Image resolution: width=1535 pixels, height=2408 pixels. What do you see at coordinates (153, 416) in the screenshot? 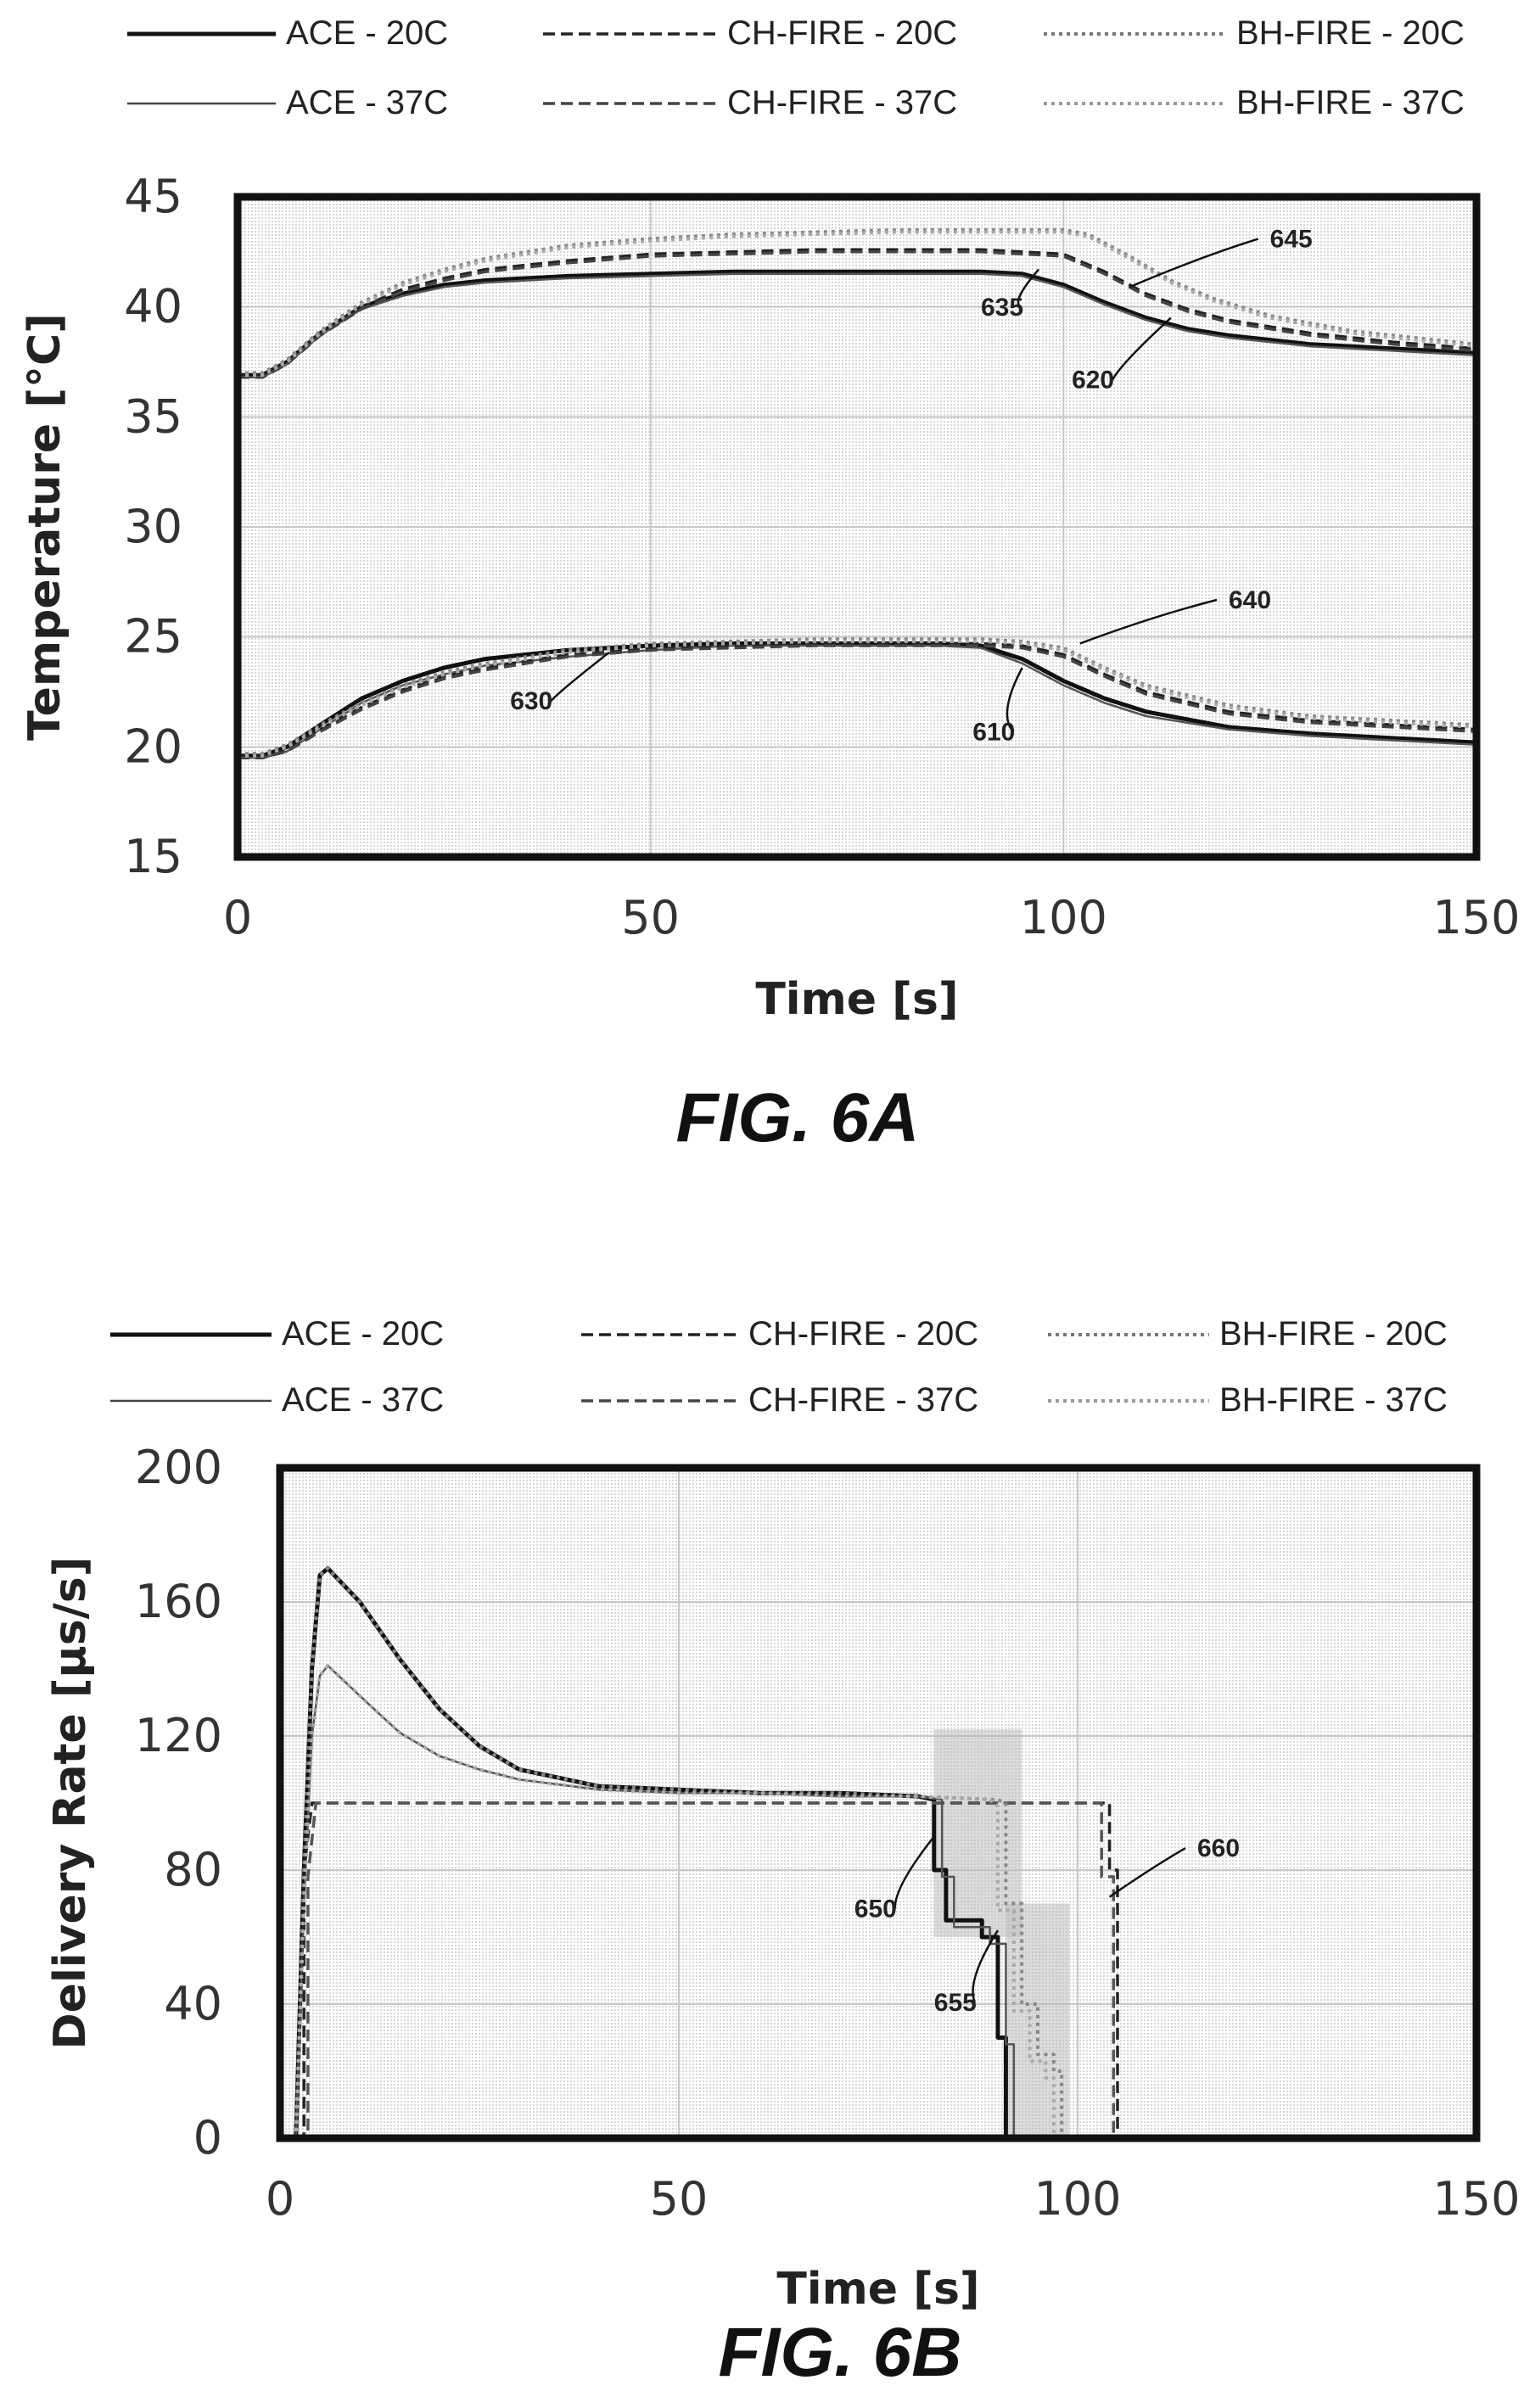
I see `y-tick-label: 35` at bounding box center [153, 416].